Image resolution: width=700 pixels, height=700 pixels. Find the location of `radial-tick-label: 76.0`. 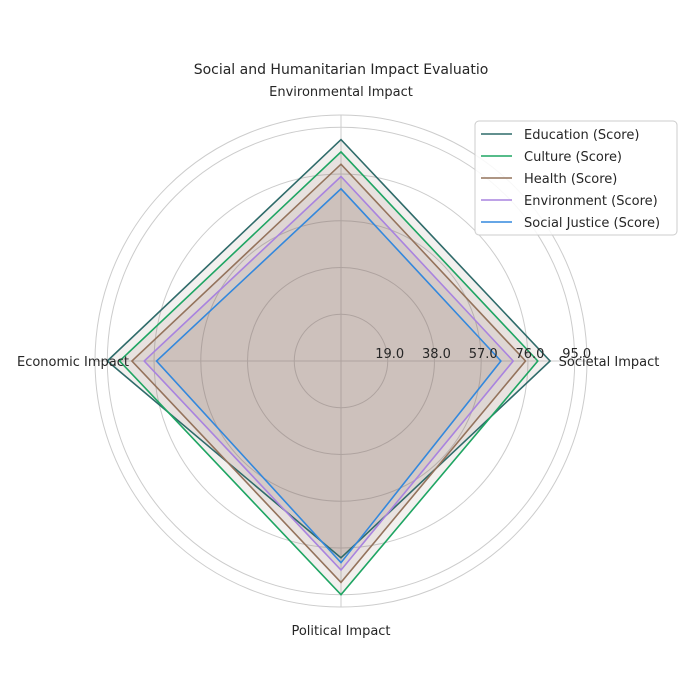

radial-tick-label: 76.0 is located at coordinates (529, 354).